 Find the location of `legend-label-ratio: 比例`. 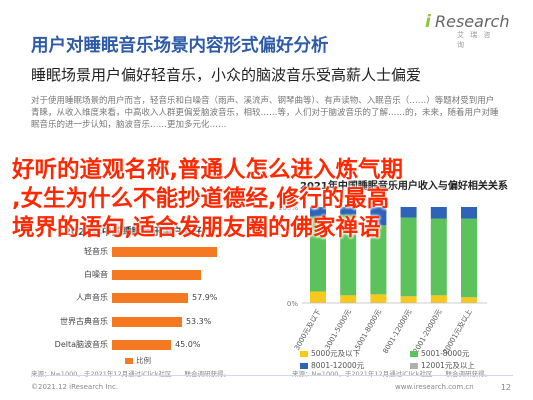

legend-label-ratio: 比例 is located at coordinates (143, 360).